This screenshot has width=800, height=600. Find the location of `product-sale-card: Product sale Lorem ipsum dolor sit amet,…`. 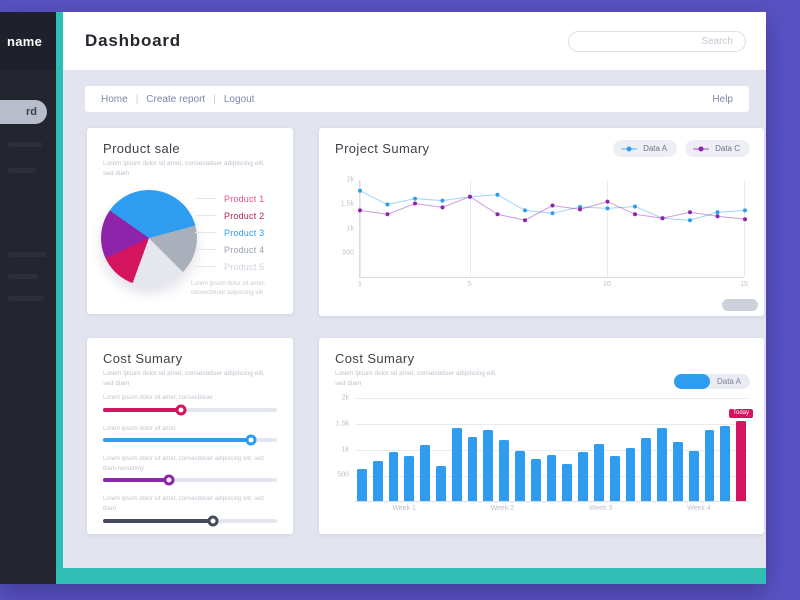

product-sale-card: Product sale Lorem ipsum dolor sit amet,… is located at coordinates (190, 221).